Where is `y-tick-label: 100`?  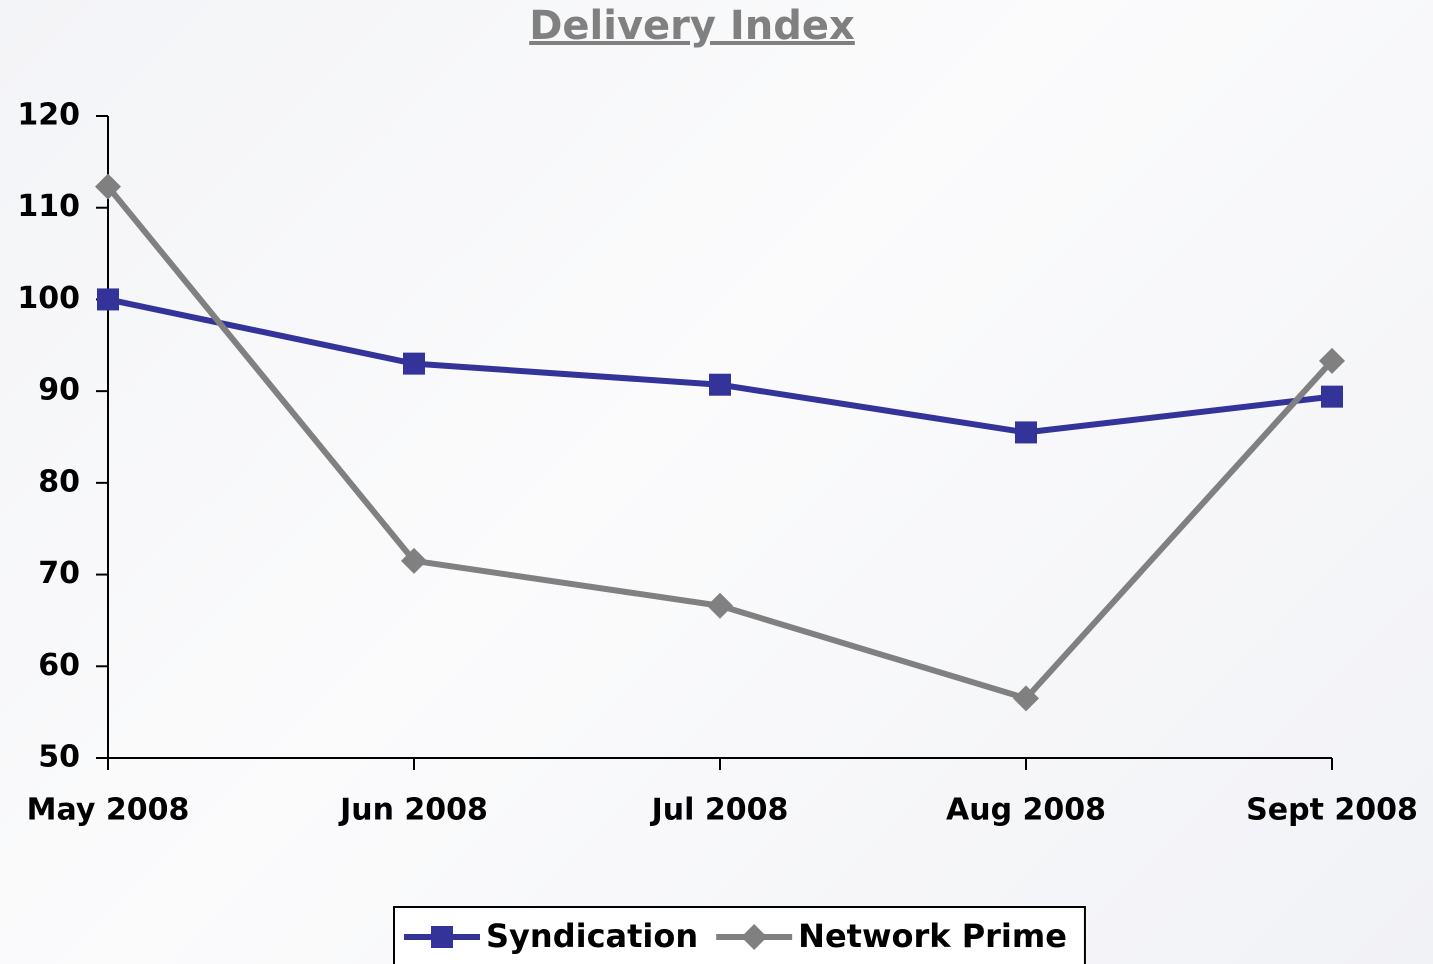
y-tick-label: 100 is located at coordinates (48, 298).